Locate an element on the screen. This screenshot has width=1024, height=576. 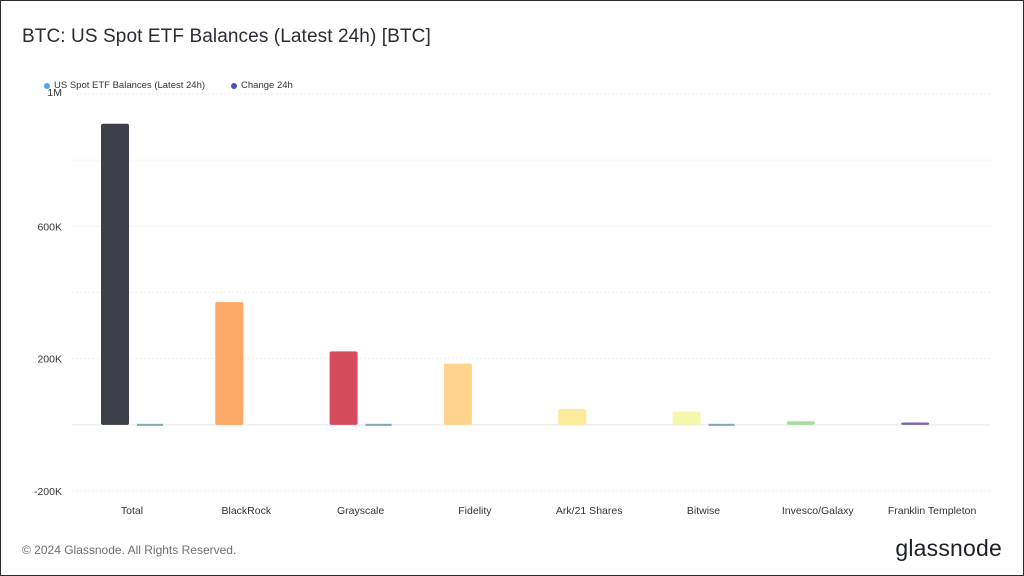
y-tick-label: -200K is located at coordinates (48, 492).